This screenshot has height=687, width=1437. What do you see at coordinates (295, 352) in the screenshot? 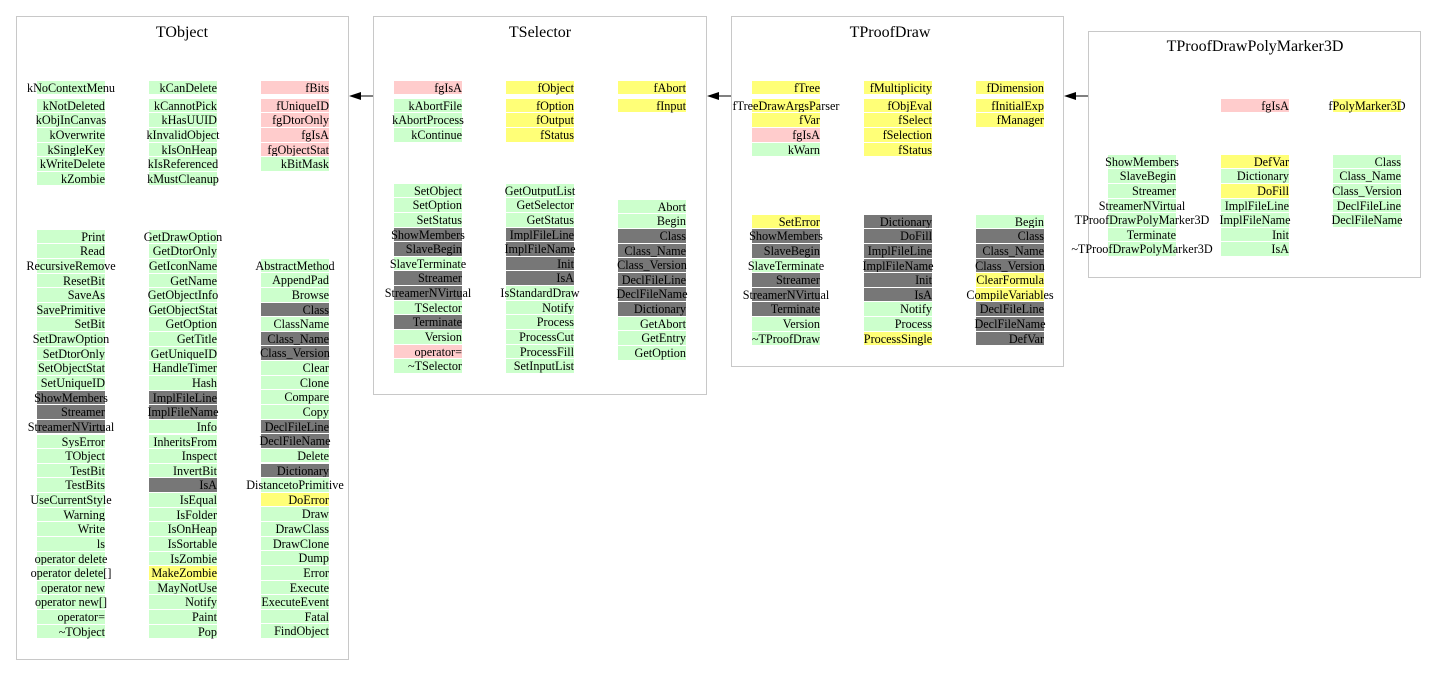
I see `method-class-version: Class_Version` at bounding box center [295, 352].